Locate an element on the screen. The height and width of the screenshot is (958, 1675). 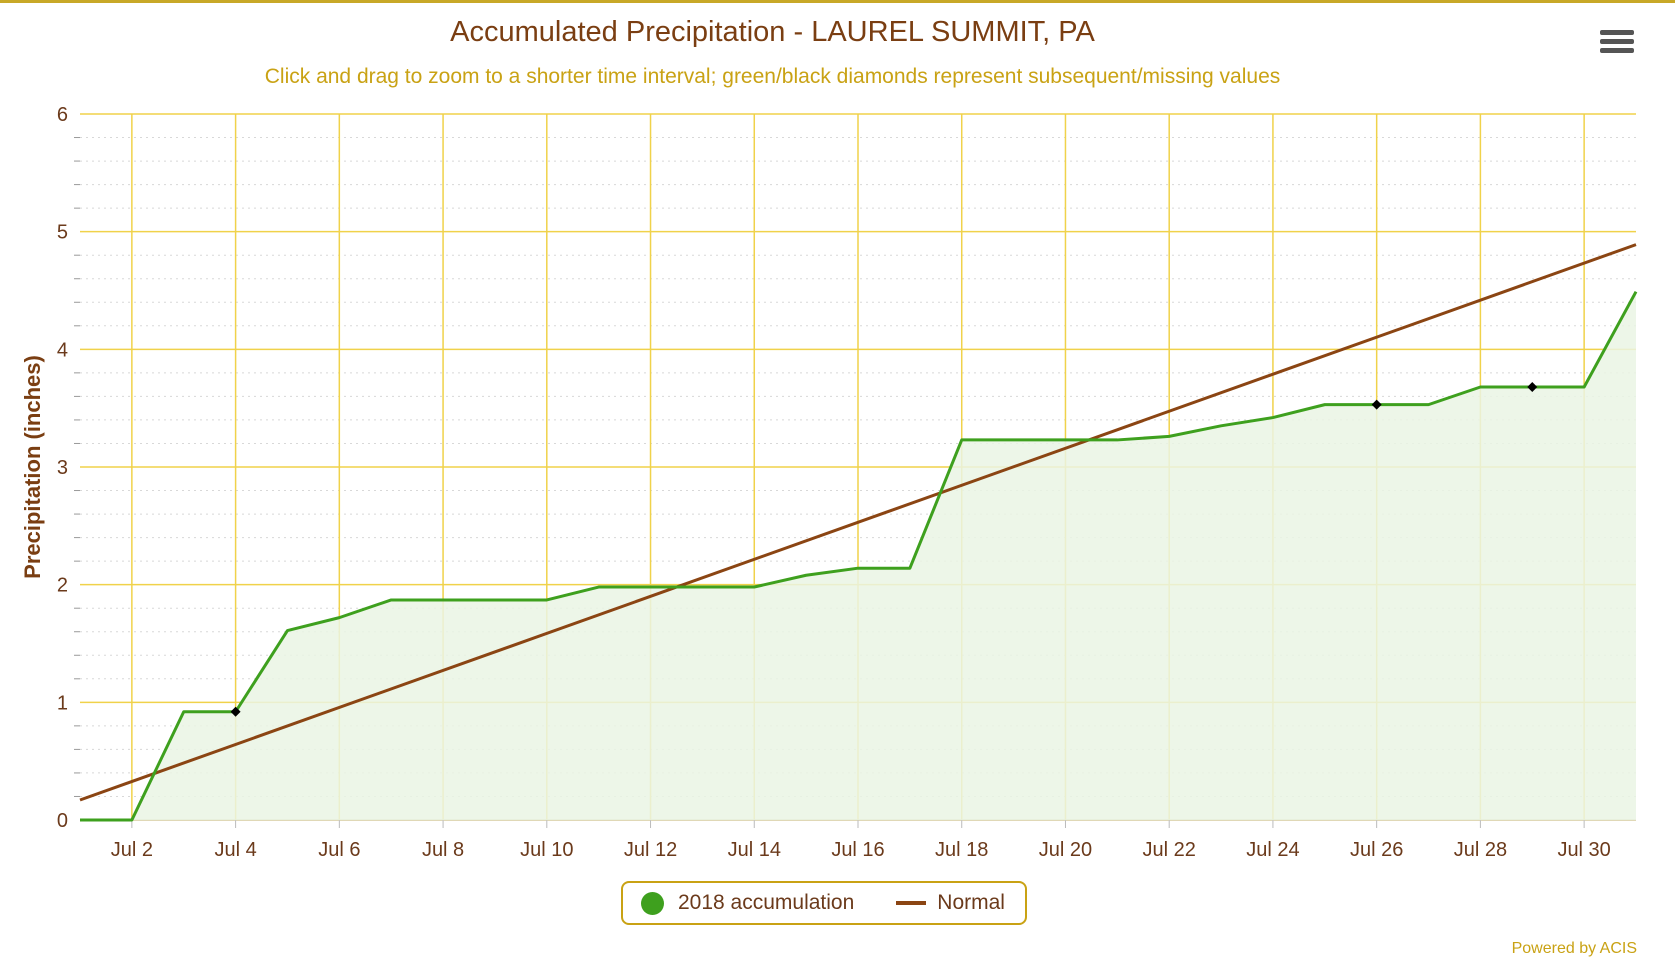
y-tick-label: 6 is located at coordinates (62, 115).